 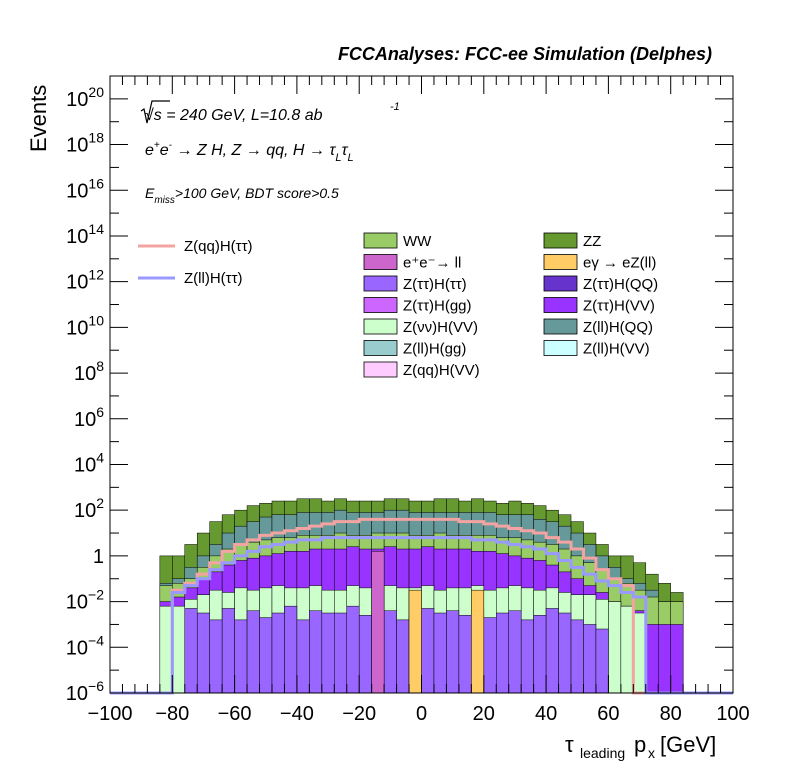 I want to click on y-tick-label: 10⁶, so click(x=89, y=417).